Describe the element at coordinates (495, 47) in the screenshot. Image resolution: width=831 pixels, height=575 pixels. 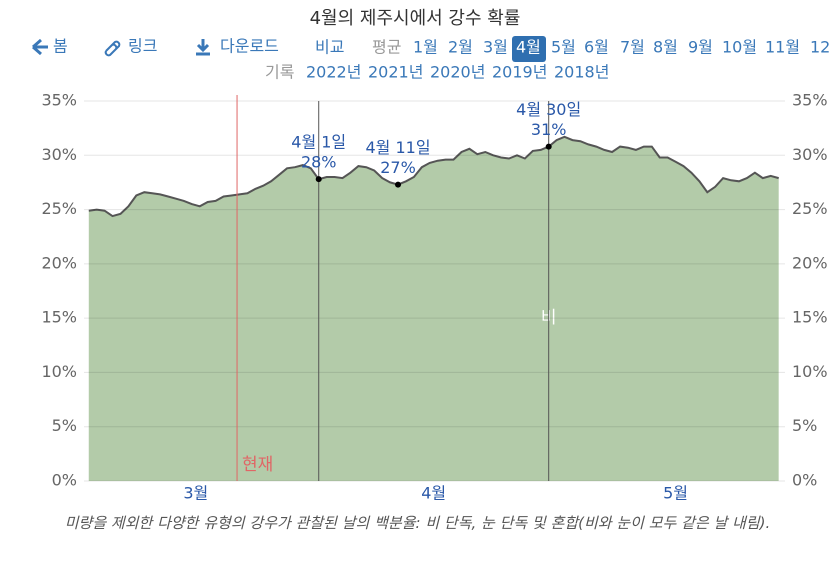
I see `month-link: 3월` at that location.